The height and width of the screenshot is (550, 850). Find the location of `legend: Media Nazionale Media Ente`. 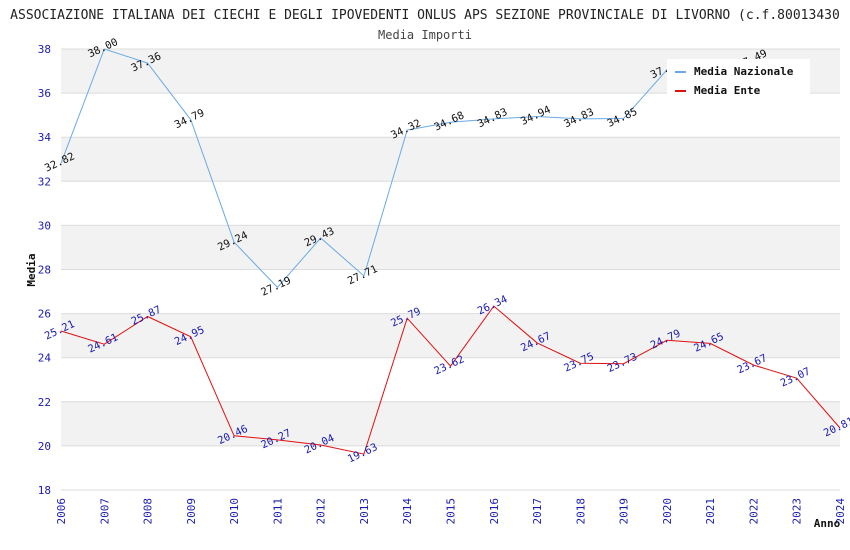

legend: Media Nazionale Media Ente is located at coordinates (738, 80).